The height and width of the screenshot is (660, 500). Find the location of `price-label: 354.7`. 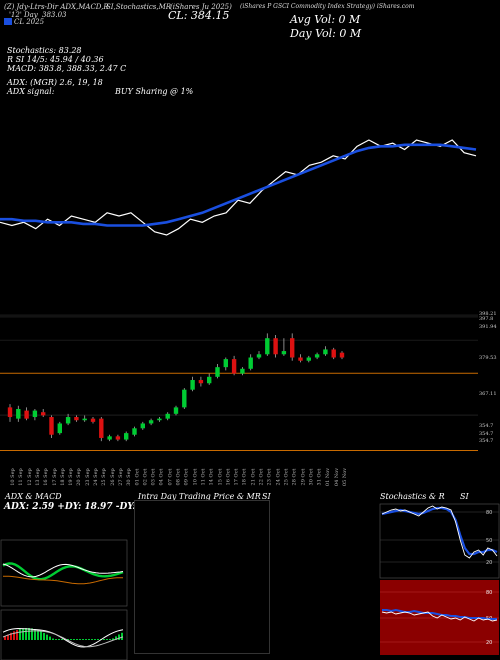

price-label: 354.7 is located at coordinates (486, 441).